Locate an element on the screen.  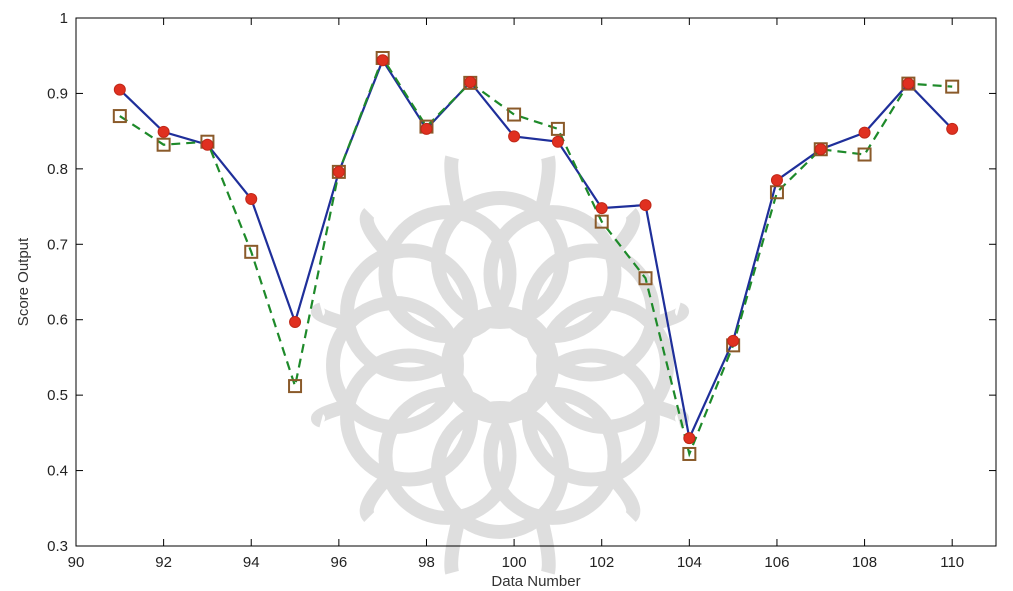
x-tick-label: 106 is located at coordinates (776, 562).